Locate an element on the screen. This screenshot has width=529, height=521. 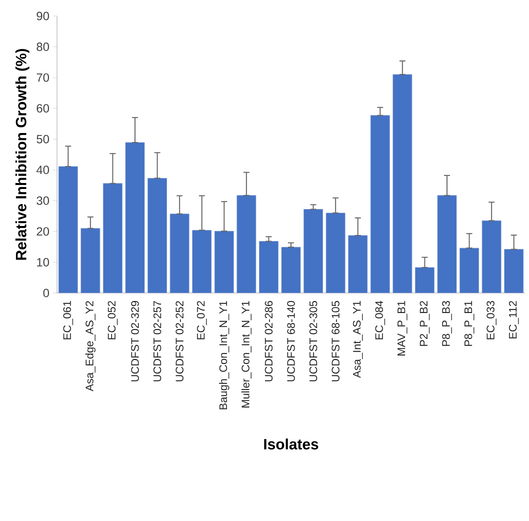
x-tick-label: Asa_Edge_AS_Y2 is located at coordinates (90, 346).